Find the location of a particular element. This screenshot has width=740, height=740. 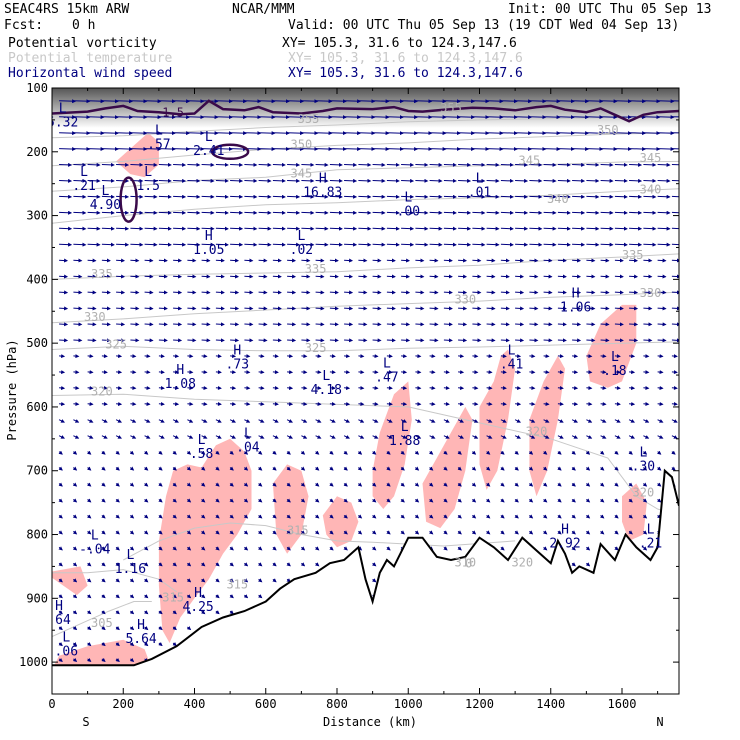

extremum-value: .00 is located at coordinates (408, 212).